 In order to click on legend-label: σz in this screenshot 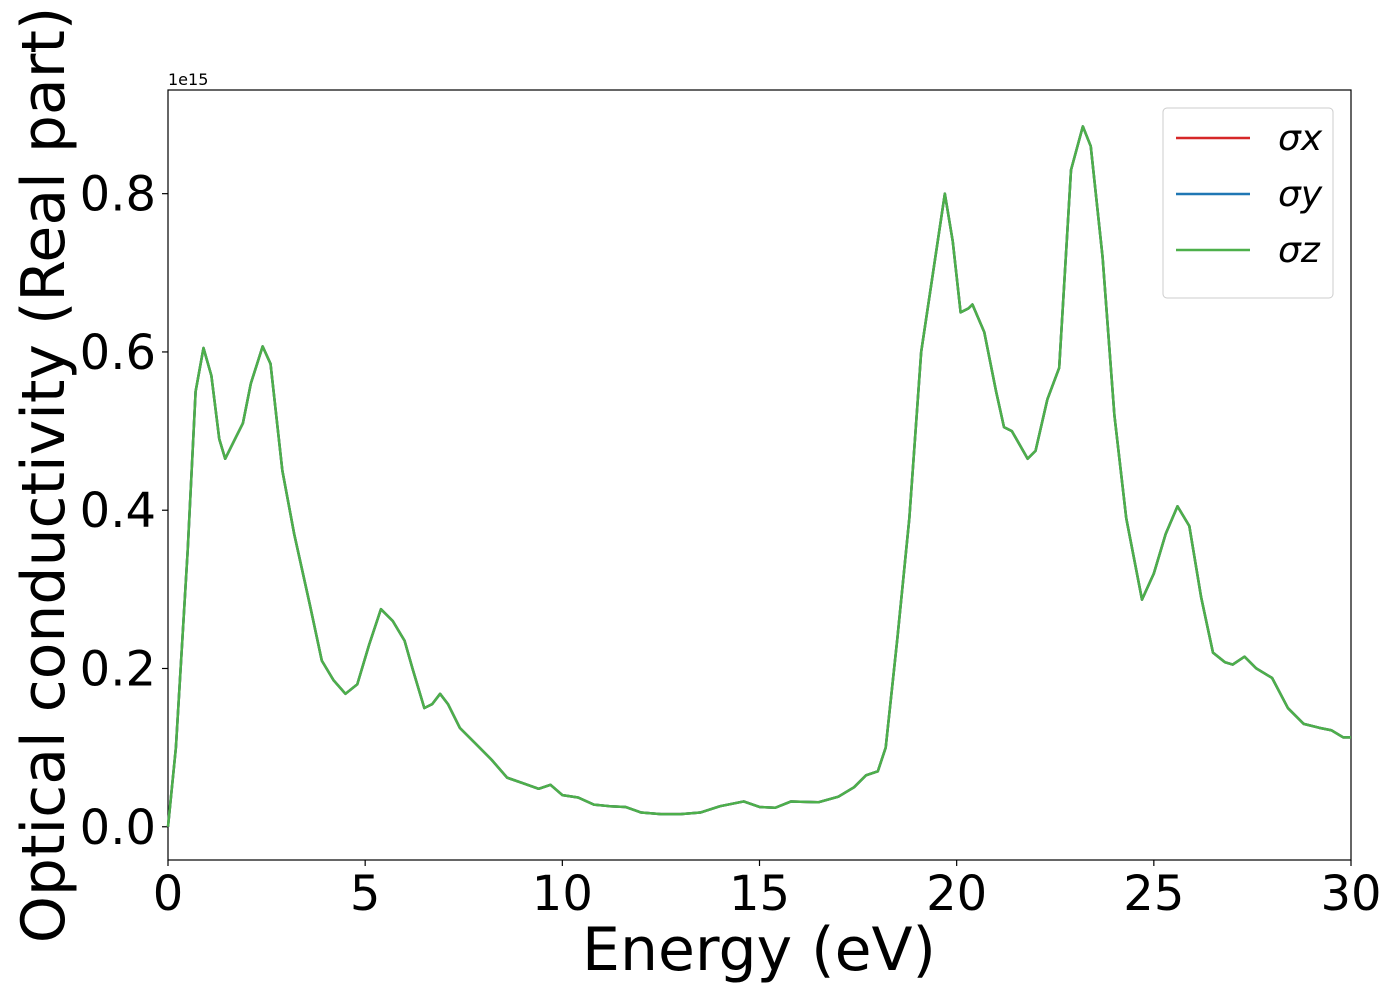, I will do `click(1299, 250)`.